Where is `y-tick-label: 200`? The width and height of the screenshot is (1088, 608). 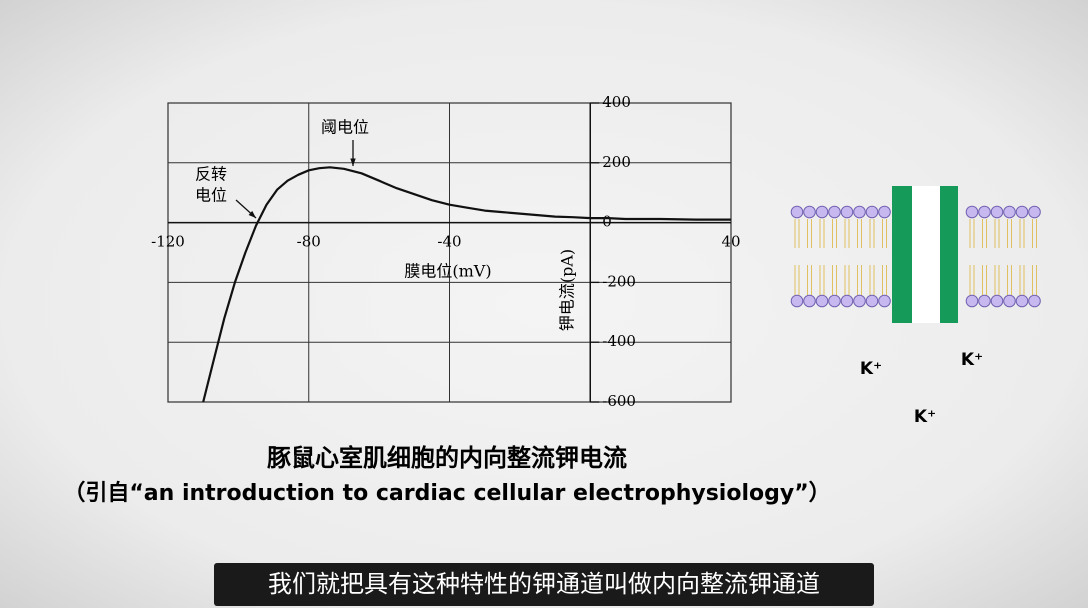 y-tick-label: 200 is located at coordinates (616, 162).